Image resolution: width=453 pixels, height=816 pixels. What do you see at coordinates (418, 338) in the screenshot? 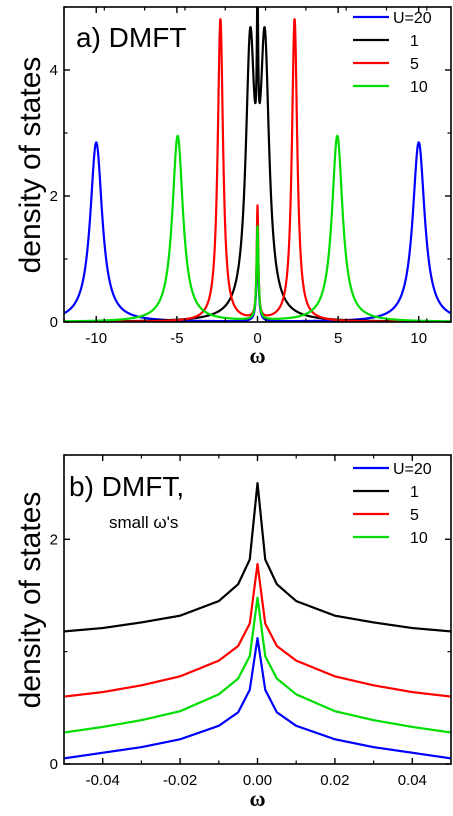
I see `x-tick-label: 10` at bounding box center [418, 338].